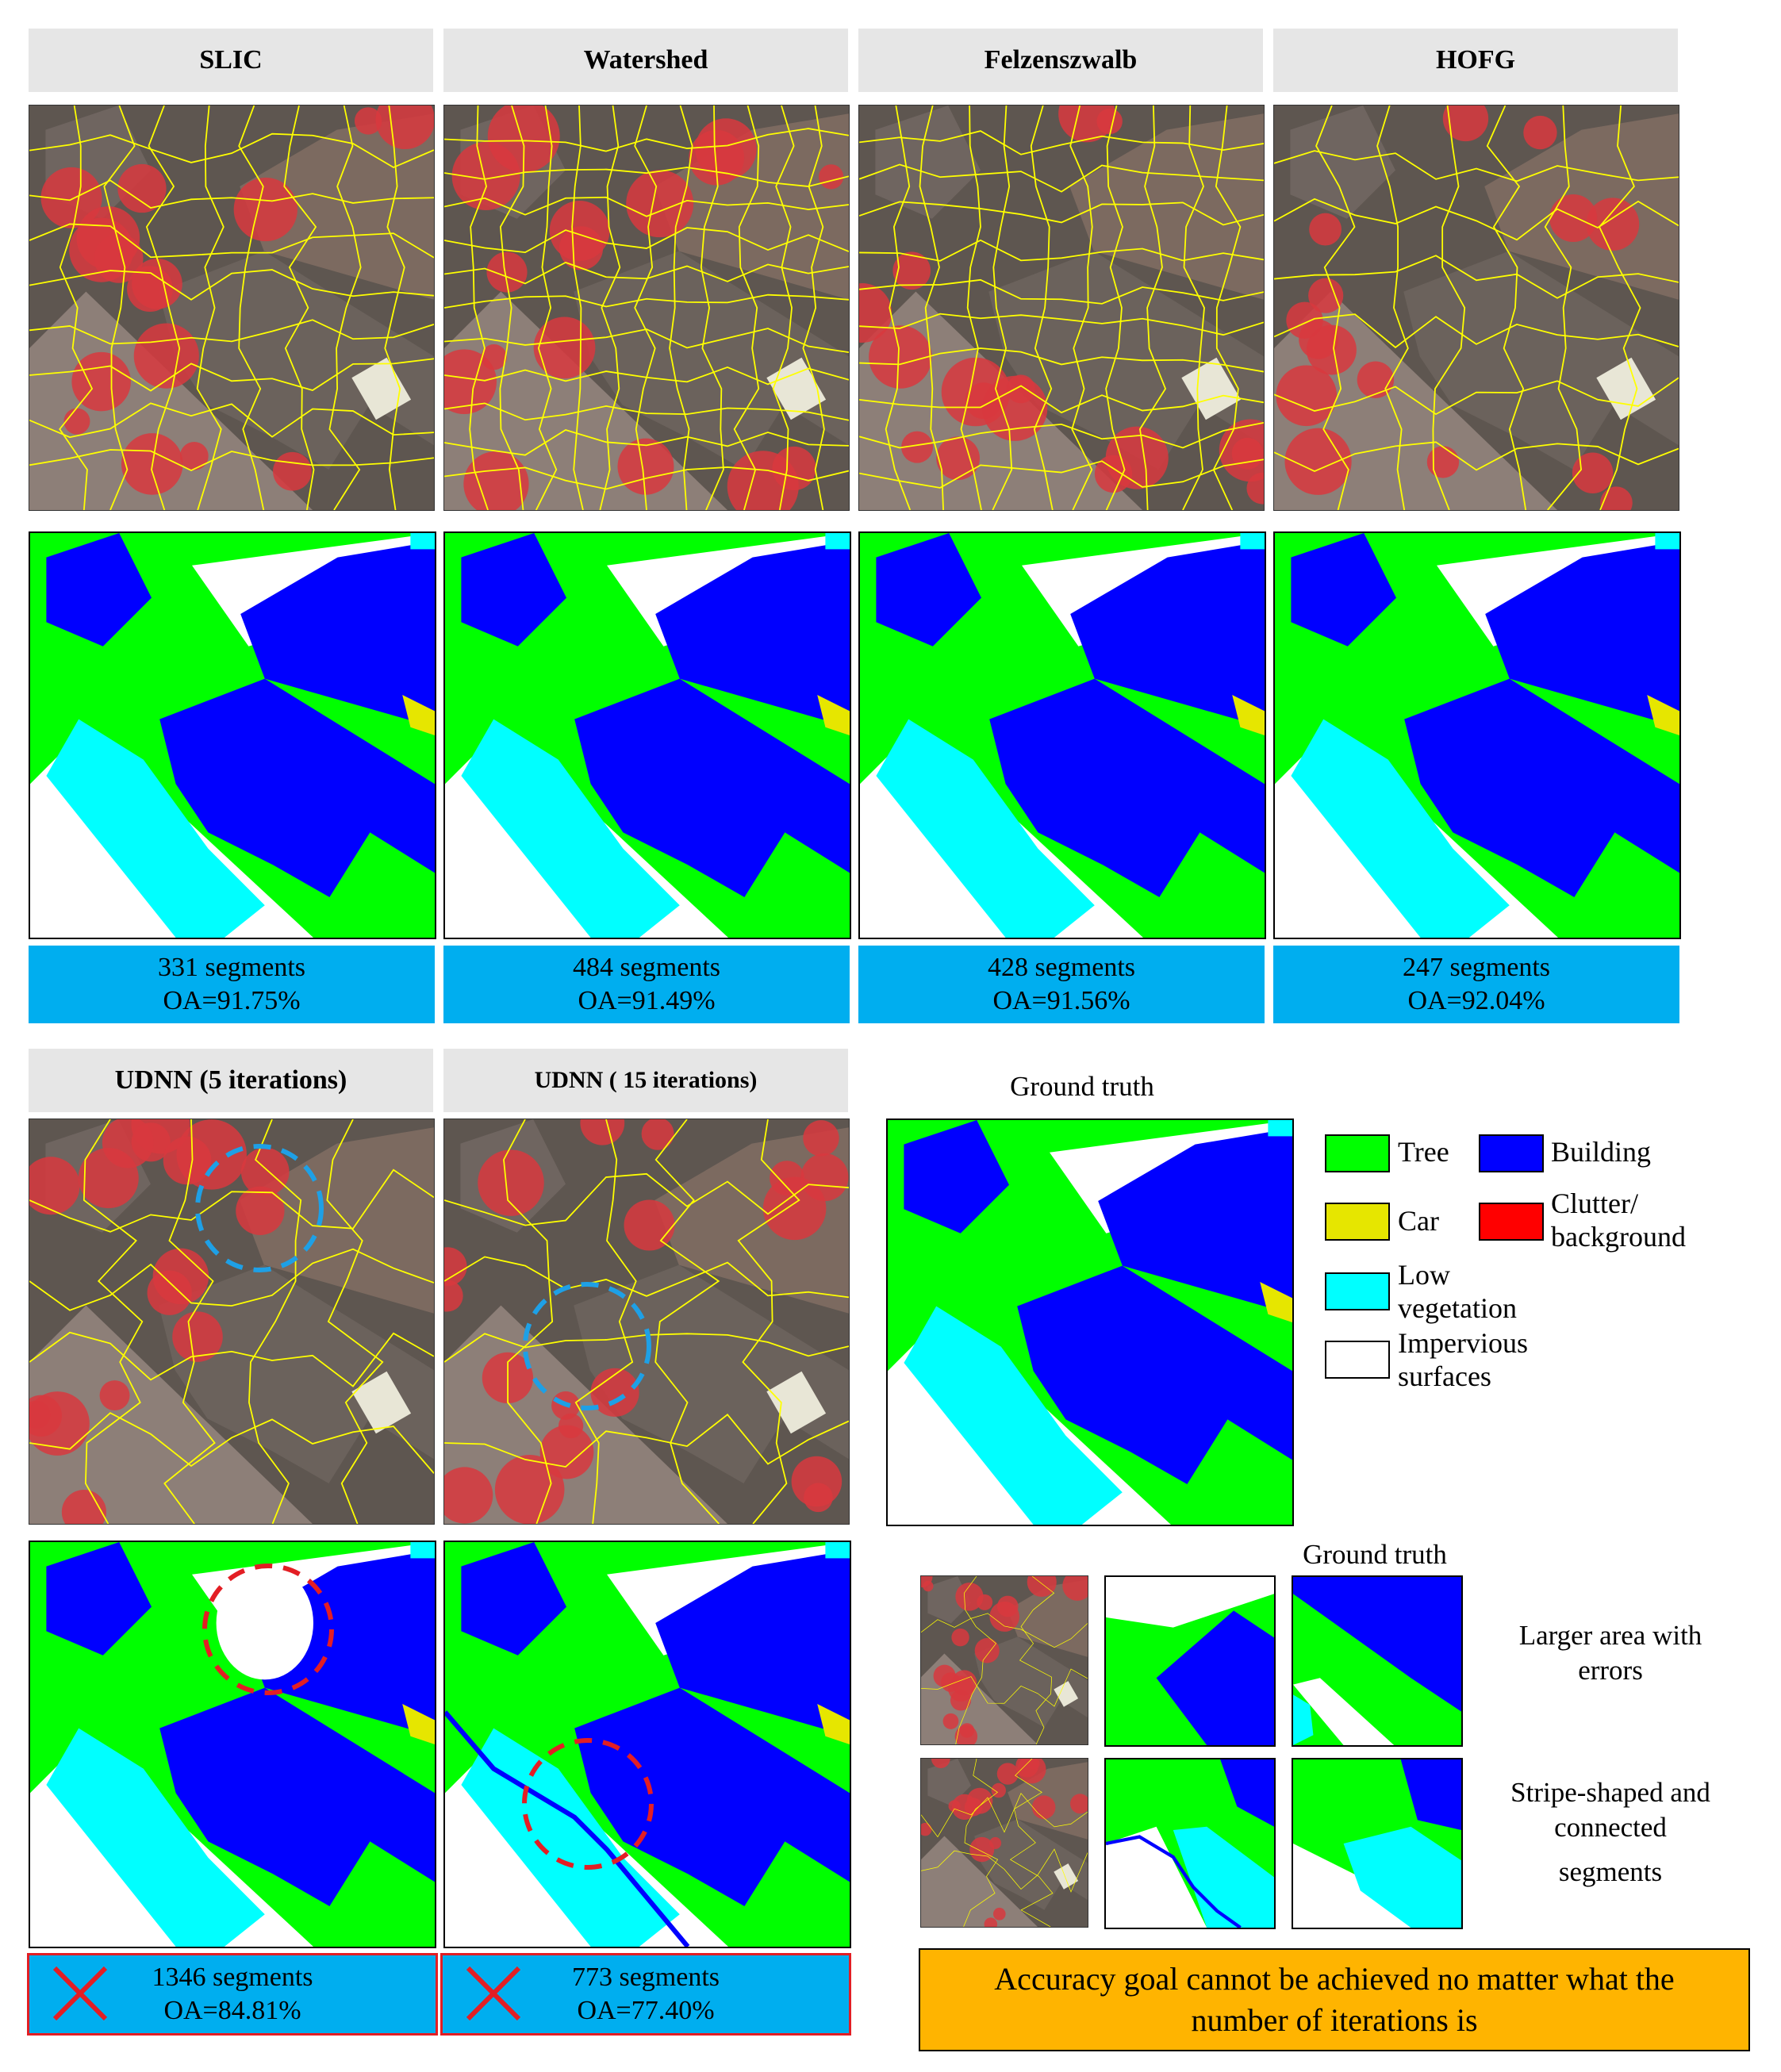 This screenshot has width=1781, height=2072. Describe the element at coordinates (1061, 984) in the screenshot. I see `stat-felzenszwalb: 428 segments OA=91.56%` at that location.